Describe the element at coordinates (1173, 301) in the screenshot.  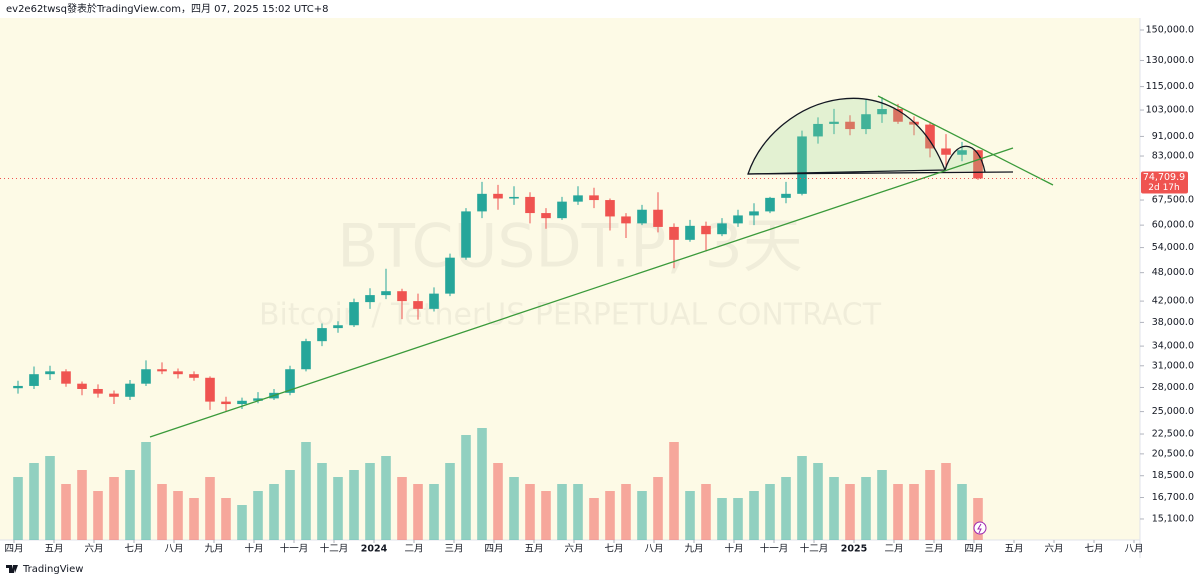
I see `y-tick-label: 42,000.0` at that location.